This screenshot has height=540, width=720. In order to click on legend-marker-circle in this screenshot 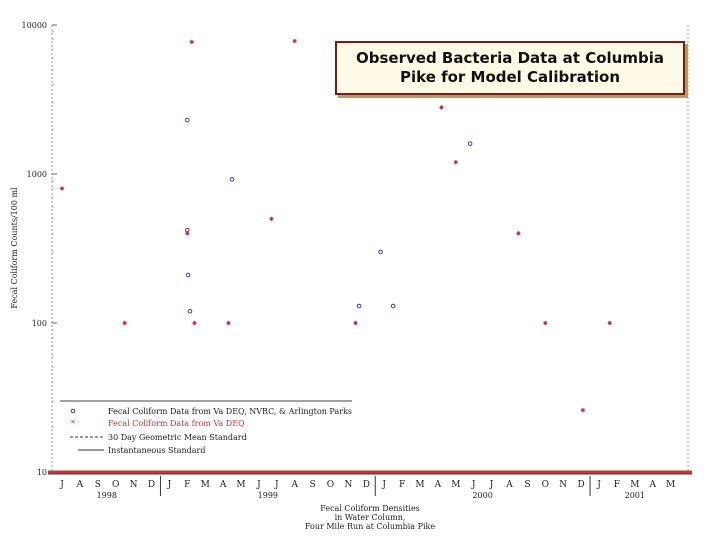, I will do `click(73, 411)`.